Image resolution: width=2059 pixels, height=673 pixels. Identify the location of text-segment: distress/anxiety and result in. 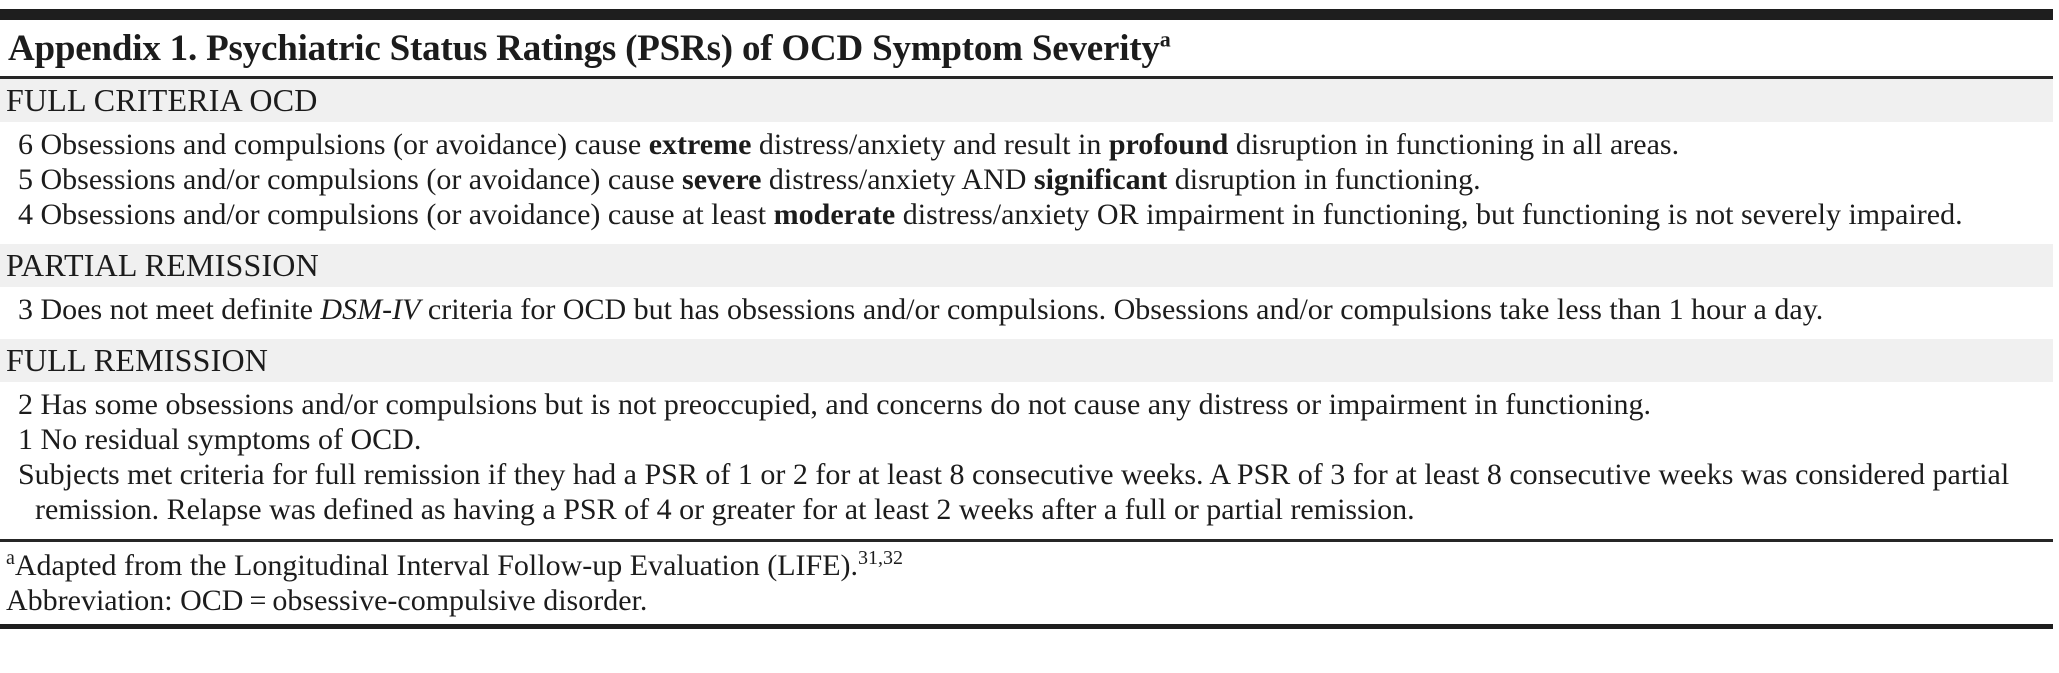
(930, 144).